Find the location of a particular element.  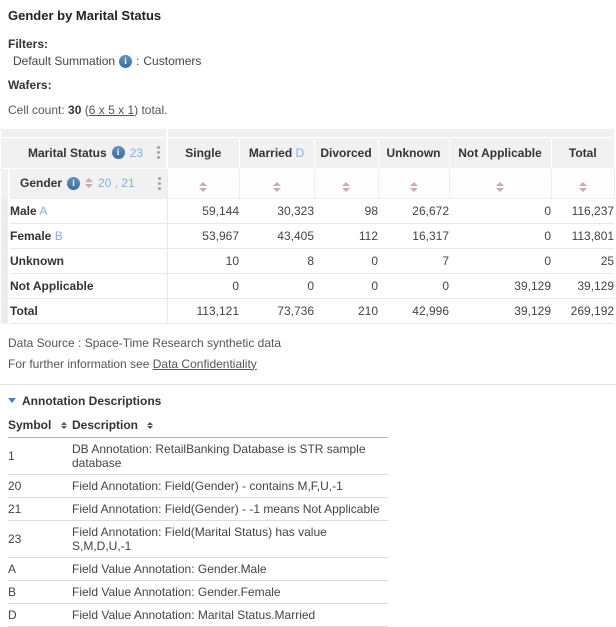

column-header-not-applicable: Not Applicable is located at coordinates (499, 152).